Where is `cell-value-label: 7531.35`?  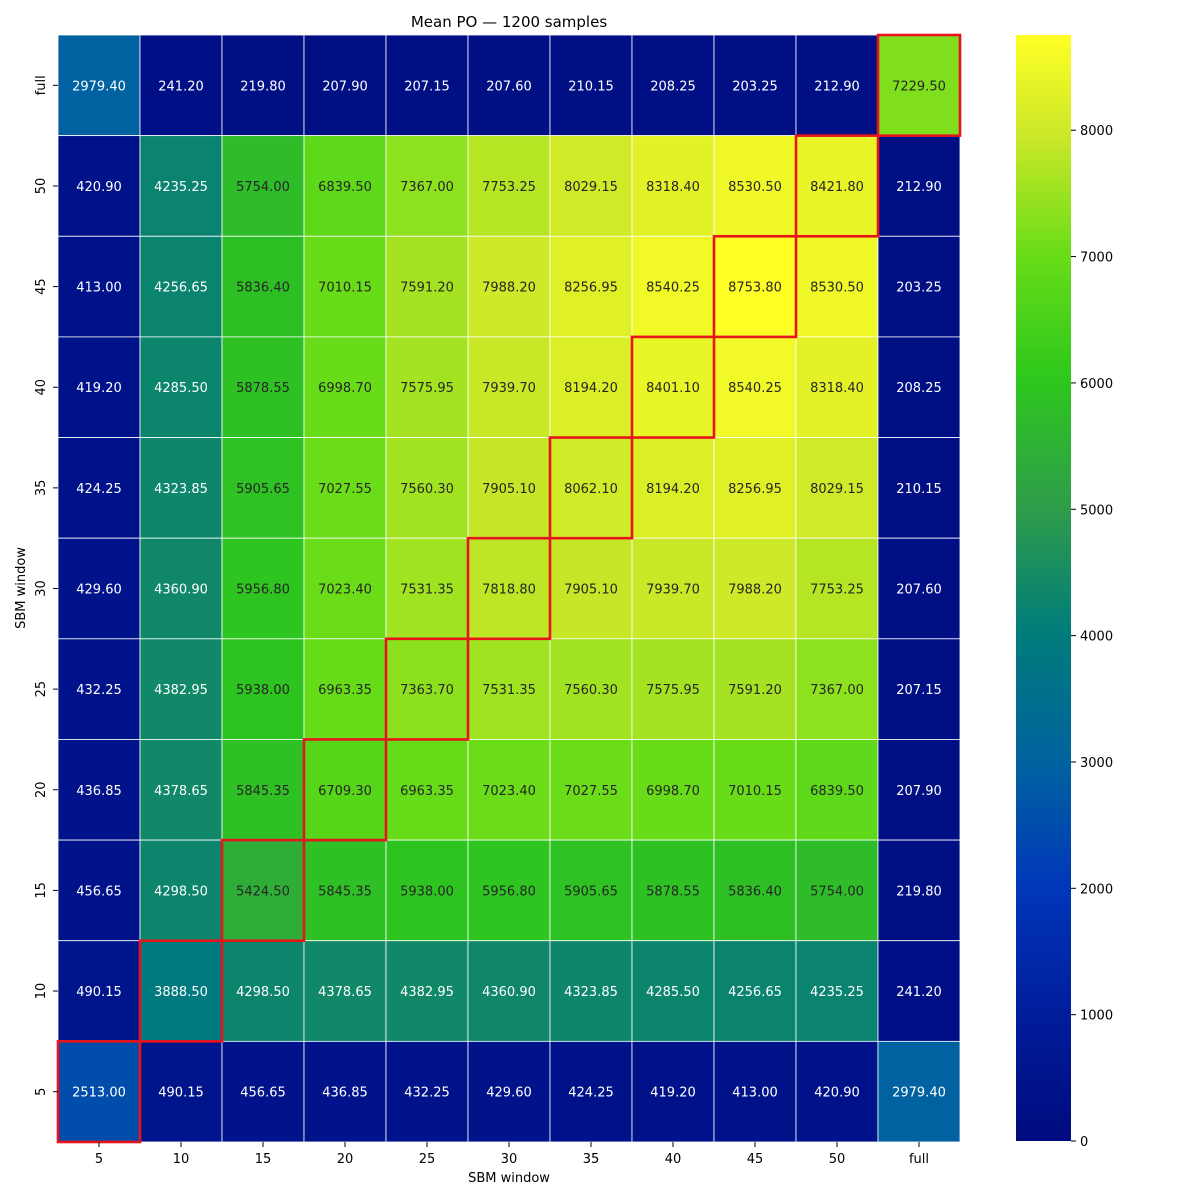 cell-value-label: 7531.35 is located at coordinates (509, 690).